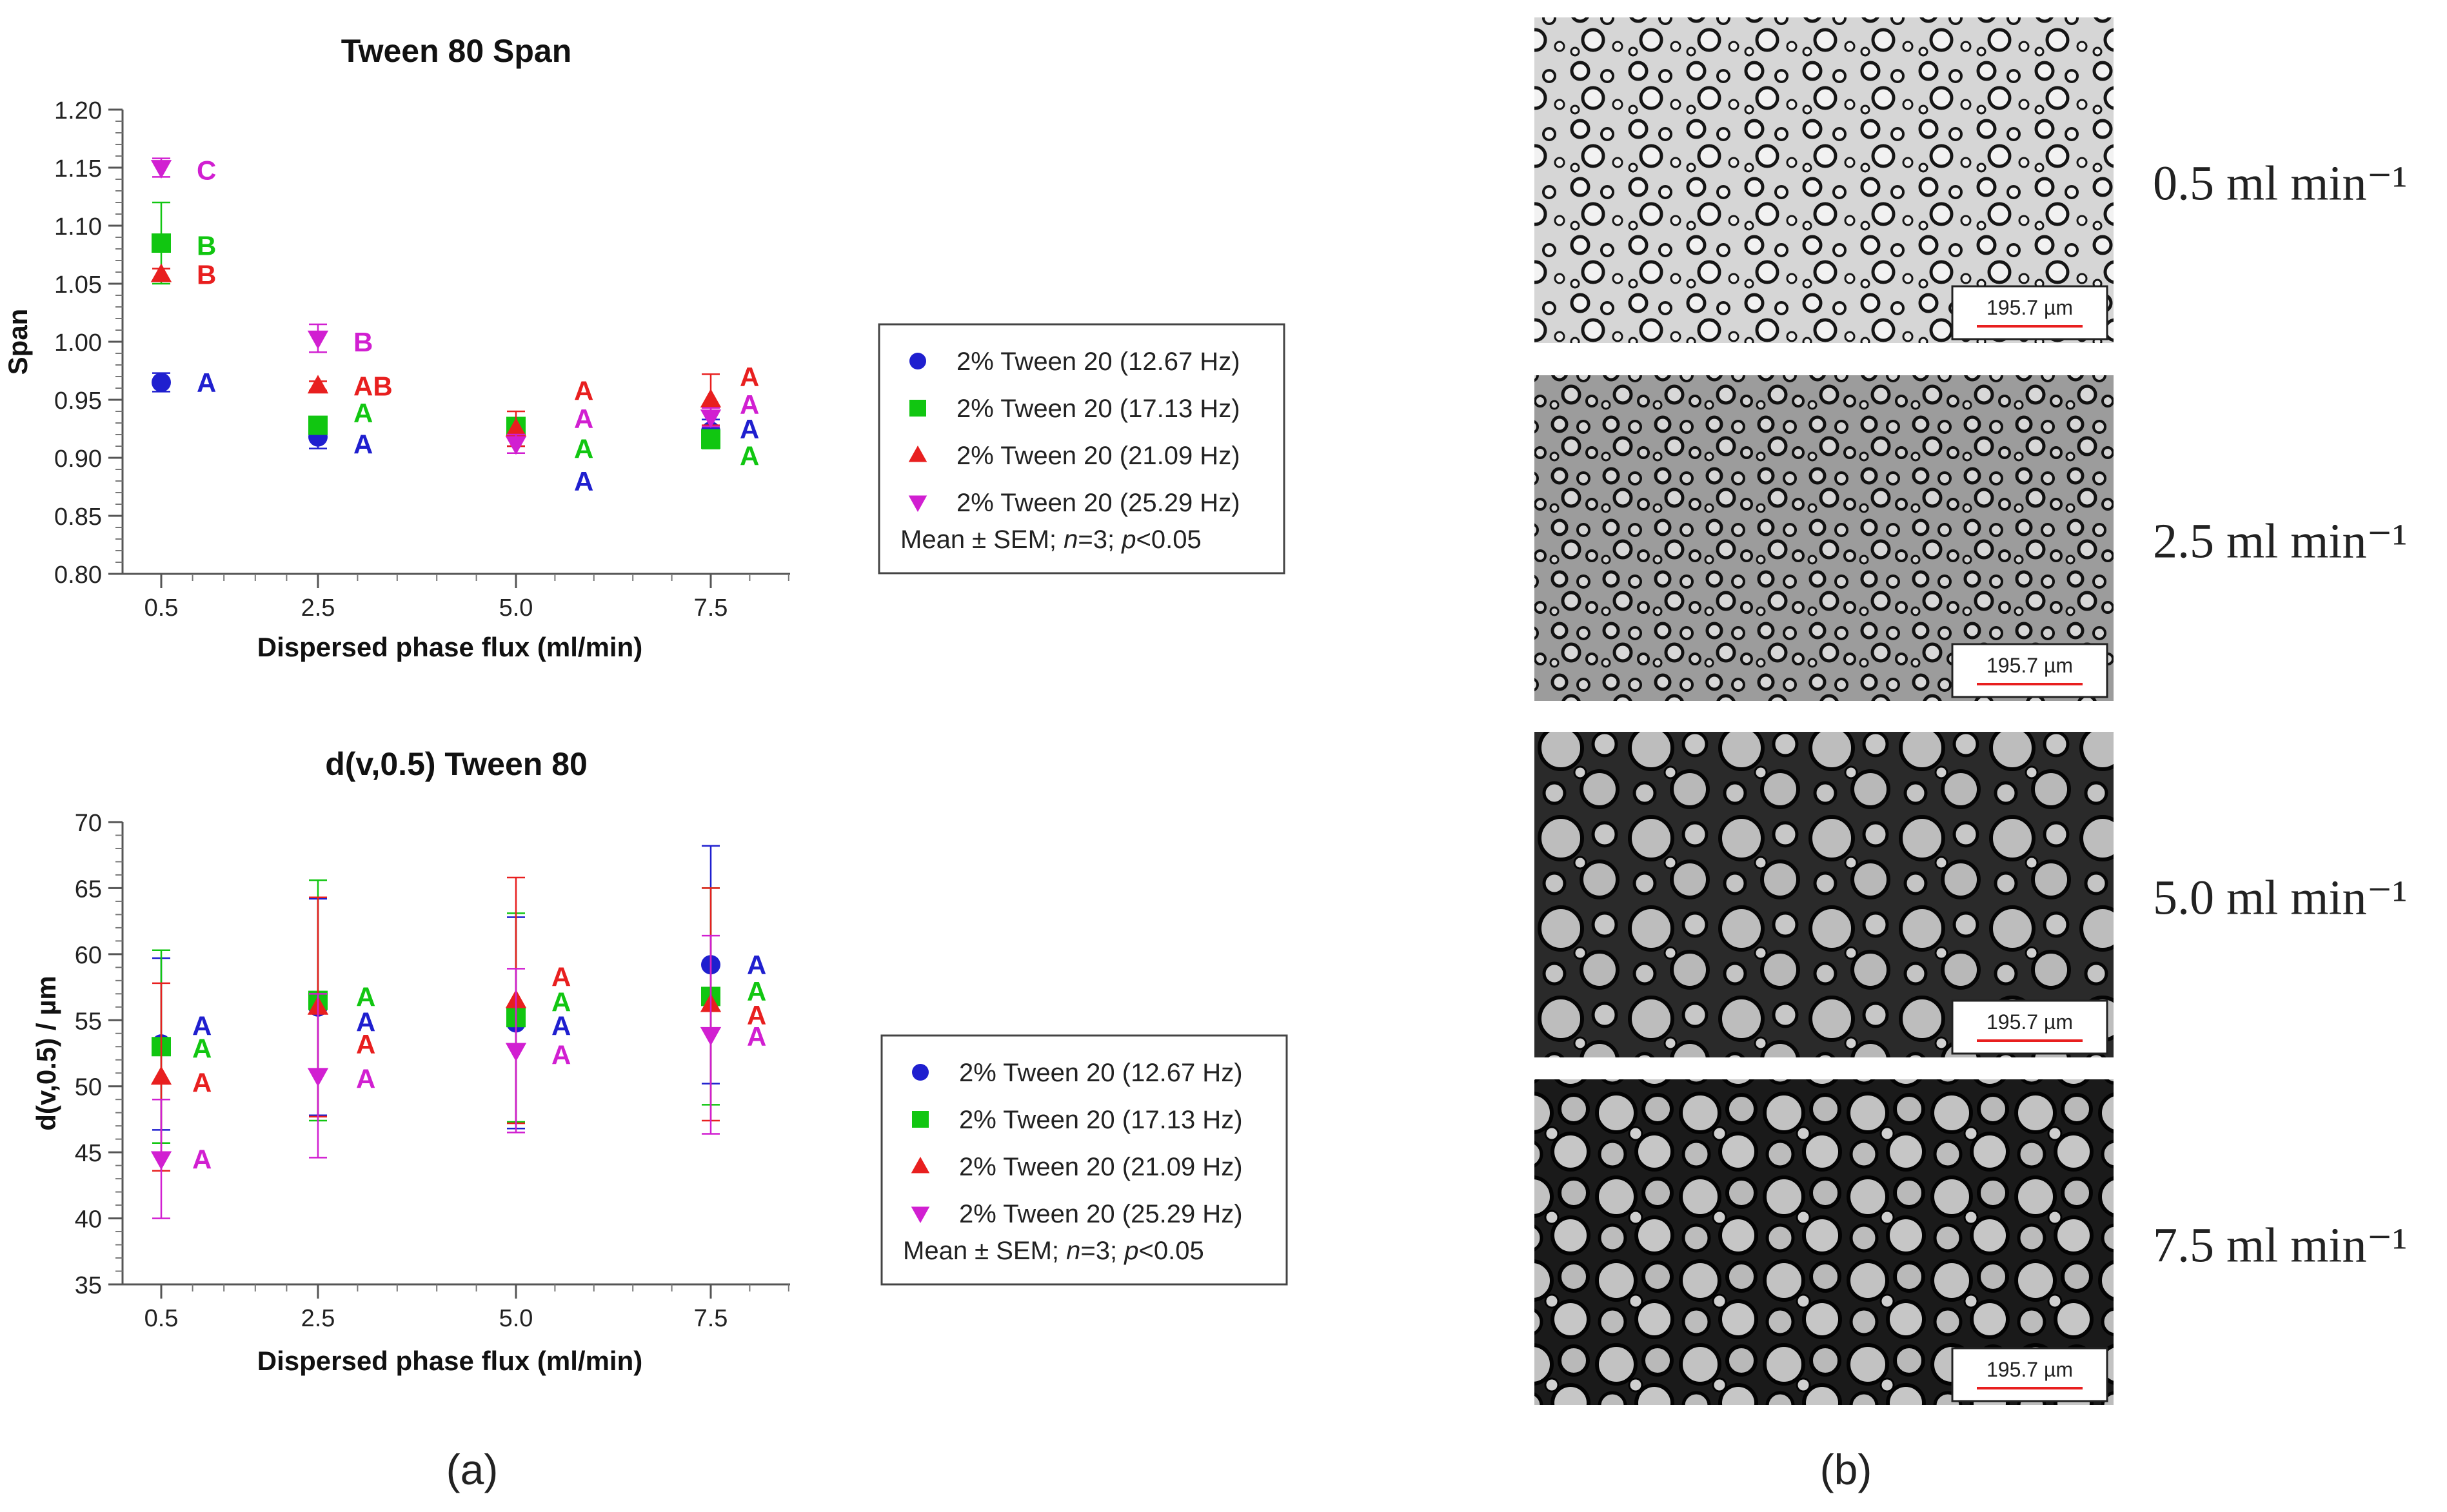 This screenshot has height=1512, width=2447. I want to click on chart-title: d(v,0.5) Tween 80, so click(457, 764).